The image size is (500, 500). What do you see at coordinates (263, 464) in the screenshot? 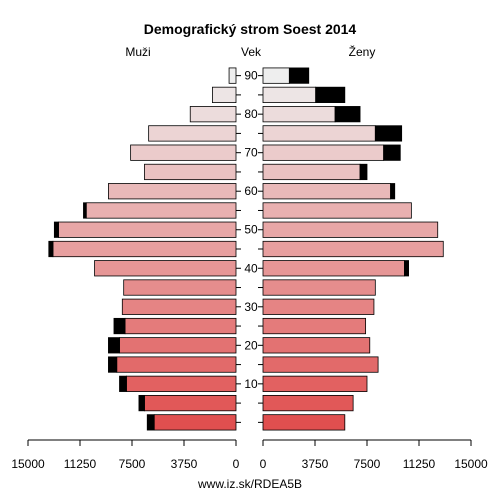
I see `x-tick-label-right: 0` at bounding box center [263, 464].